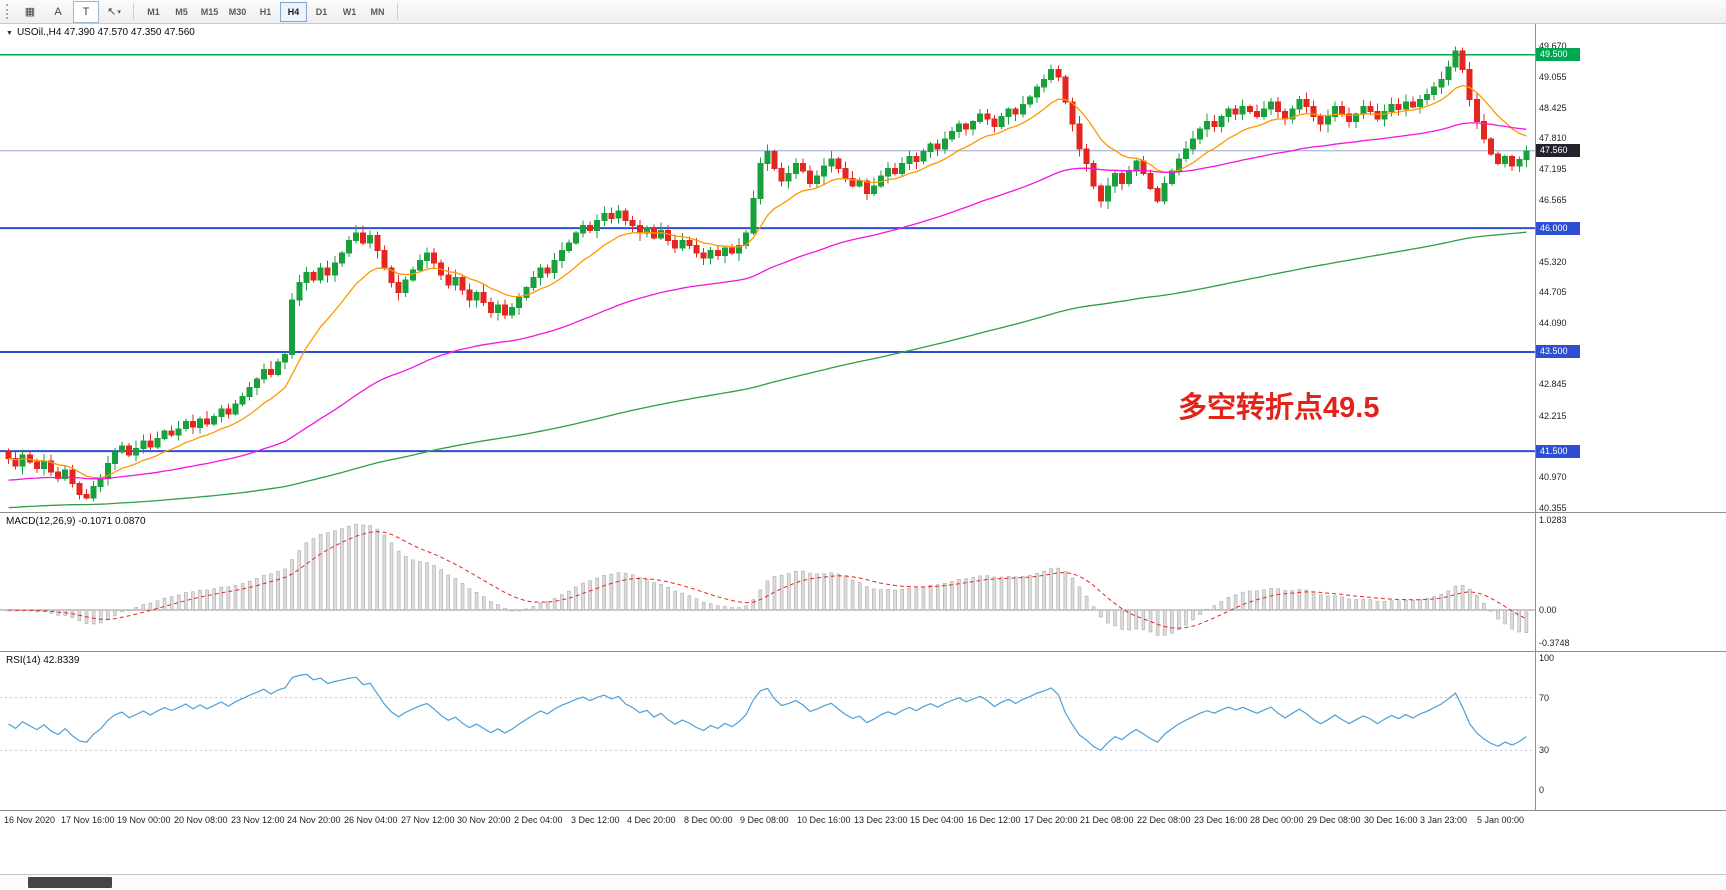 The width and height of the screenshot is (1726, 890). Describe the element at coordinates (321, 11) in the screenshot. I see `timeframe-d1: D1` at that location.